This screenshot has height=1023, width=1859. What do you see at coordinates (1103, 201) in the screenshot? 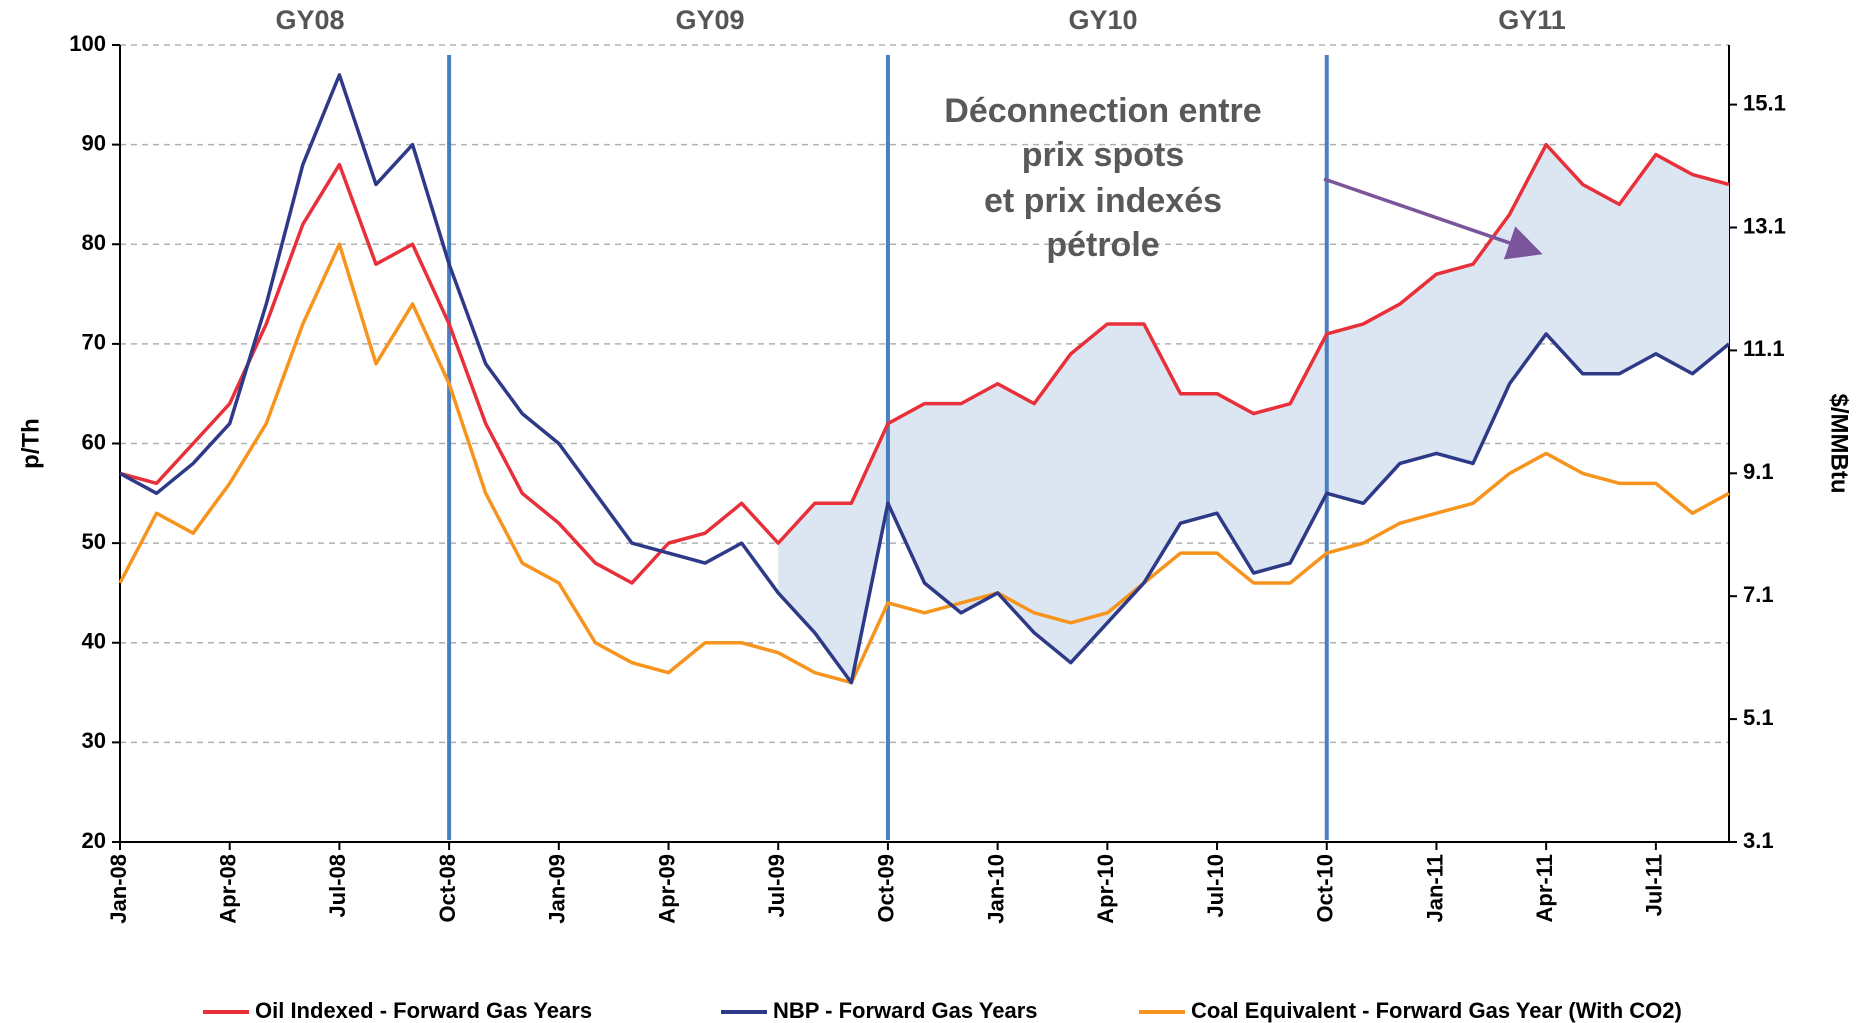
I see `annotation: et prix indexés` at bounding box center [1103, 201].